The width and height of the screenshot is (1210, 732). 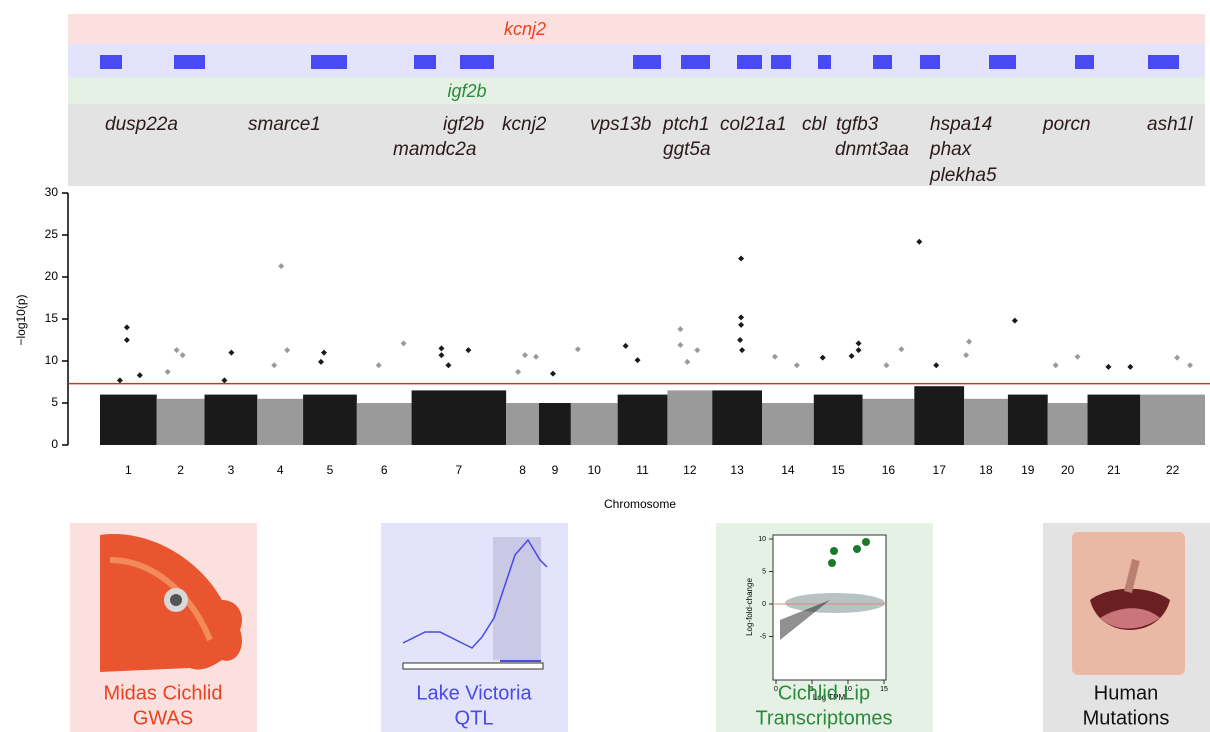 What do you see at coordinates (1028, 470) in the screenshot?
I see `x-tick-label: 19` at bounding box center [1028, 470].